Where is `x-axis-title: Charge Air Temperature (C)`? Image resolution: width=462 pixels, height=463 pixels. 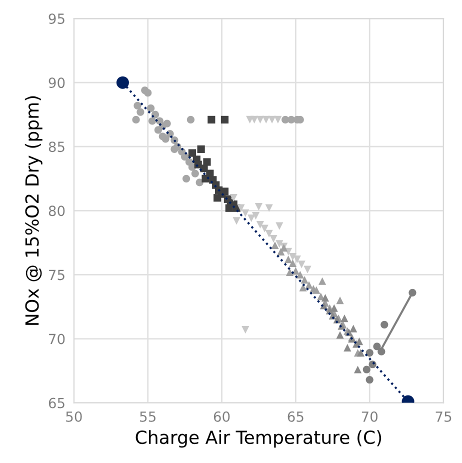
x-axis-title: Charge Air Temperature (C) is located at coordinates (259, 439).